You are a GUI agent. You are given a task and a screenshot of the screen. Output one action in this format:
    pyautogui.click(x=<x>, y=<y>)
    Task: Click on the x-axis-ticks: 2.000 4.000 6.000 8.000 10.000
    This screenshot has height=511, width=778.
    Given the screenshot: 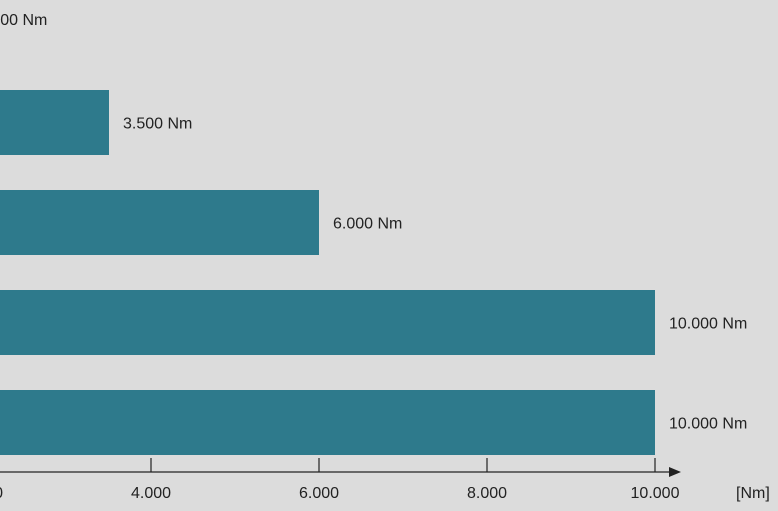 What is the action you would take?
    pyautogui.click(x=340, y=480)
    